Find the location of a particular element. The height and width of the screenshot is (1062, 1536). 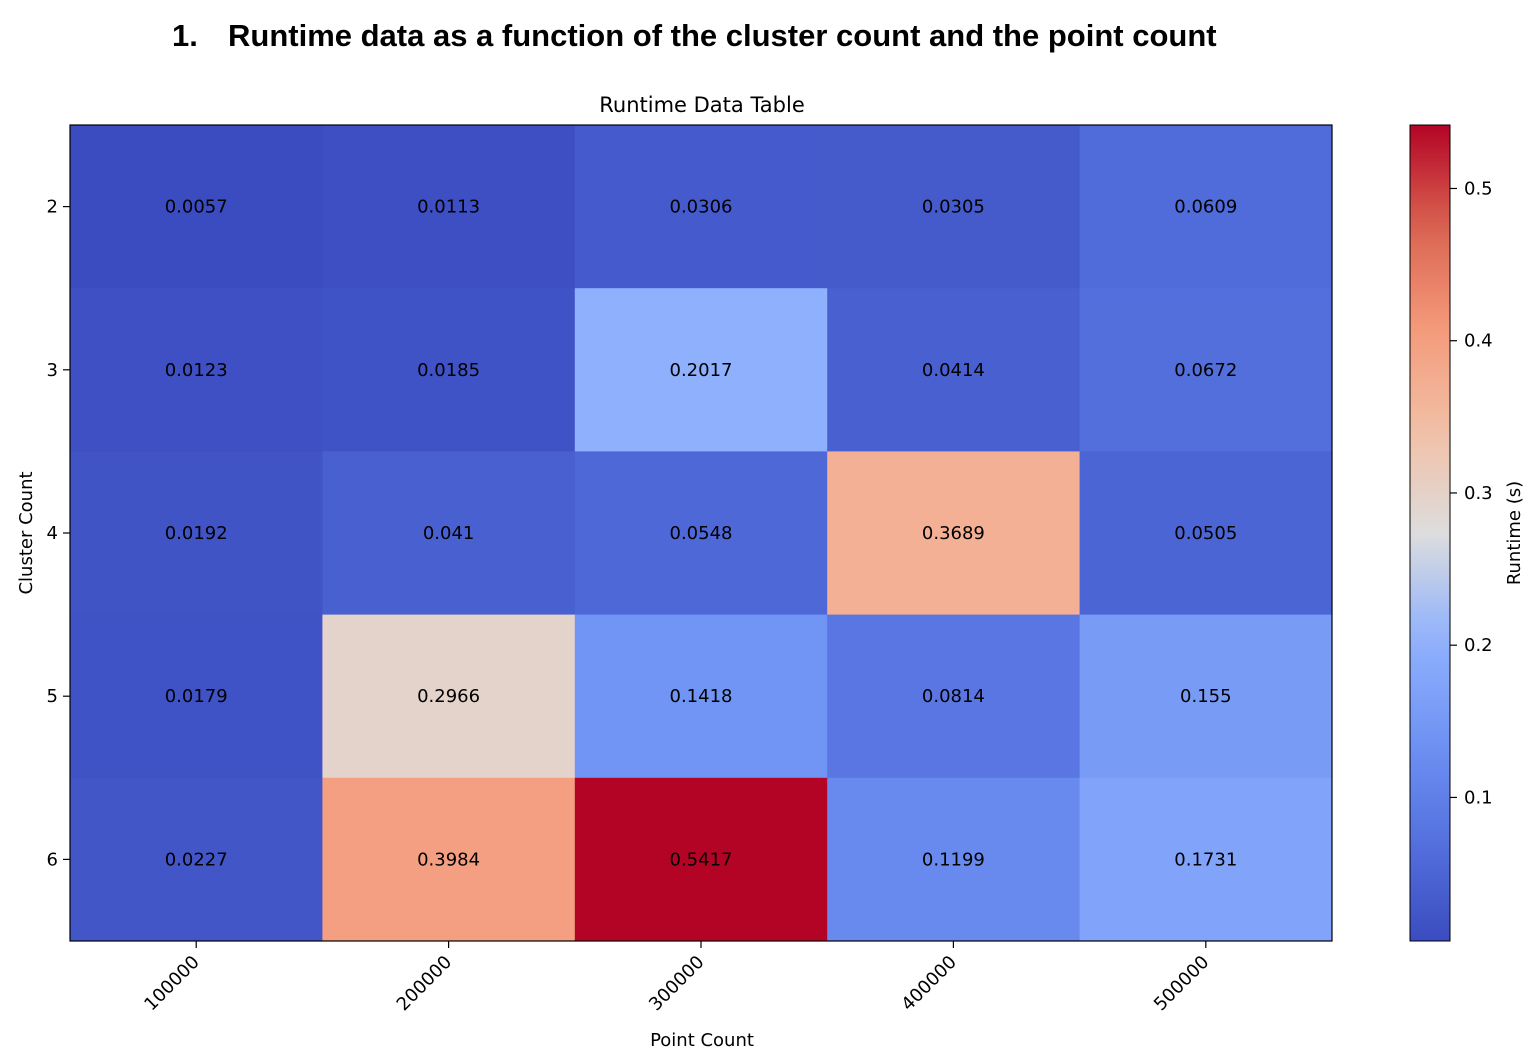

cell-value-label: 0.0305 is located at coordinates (953, 207).